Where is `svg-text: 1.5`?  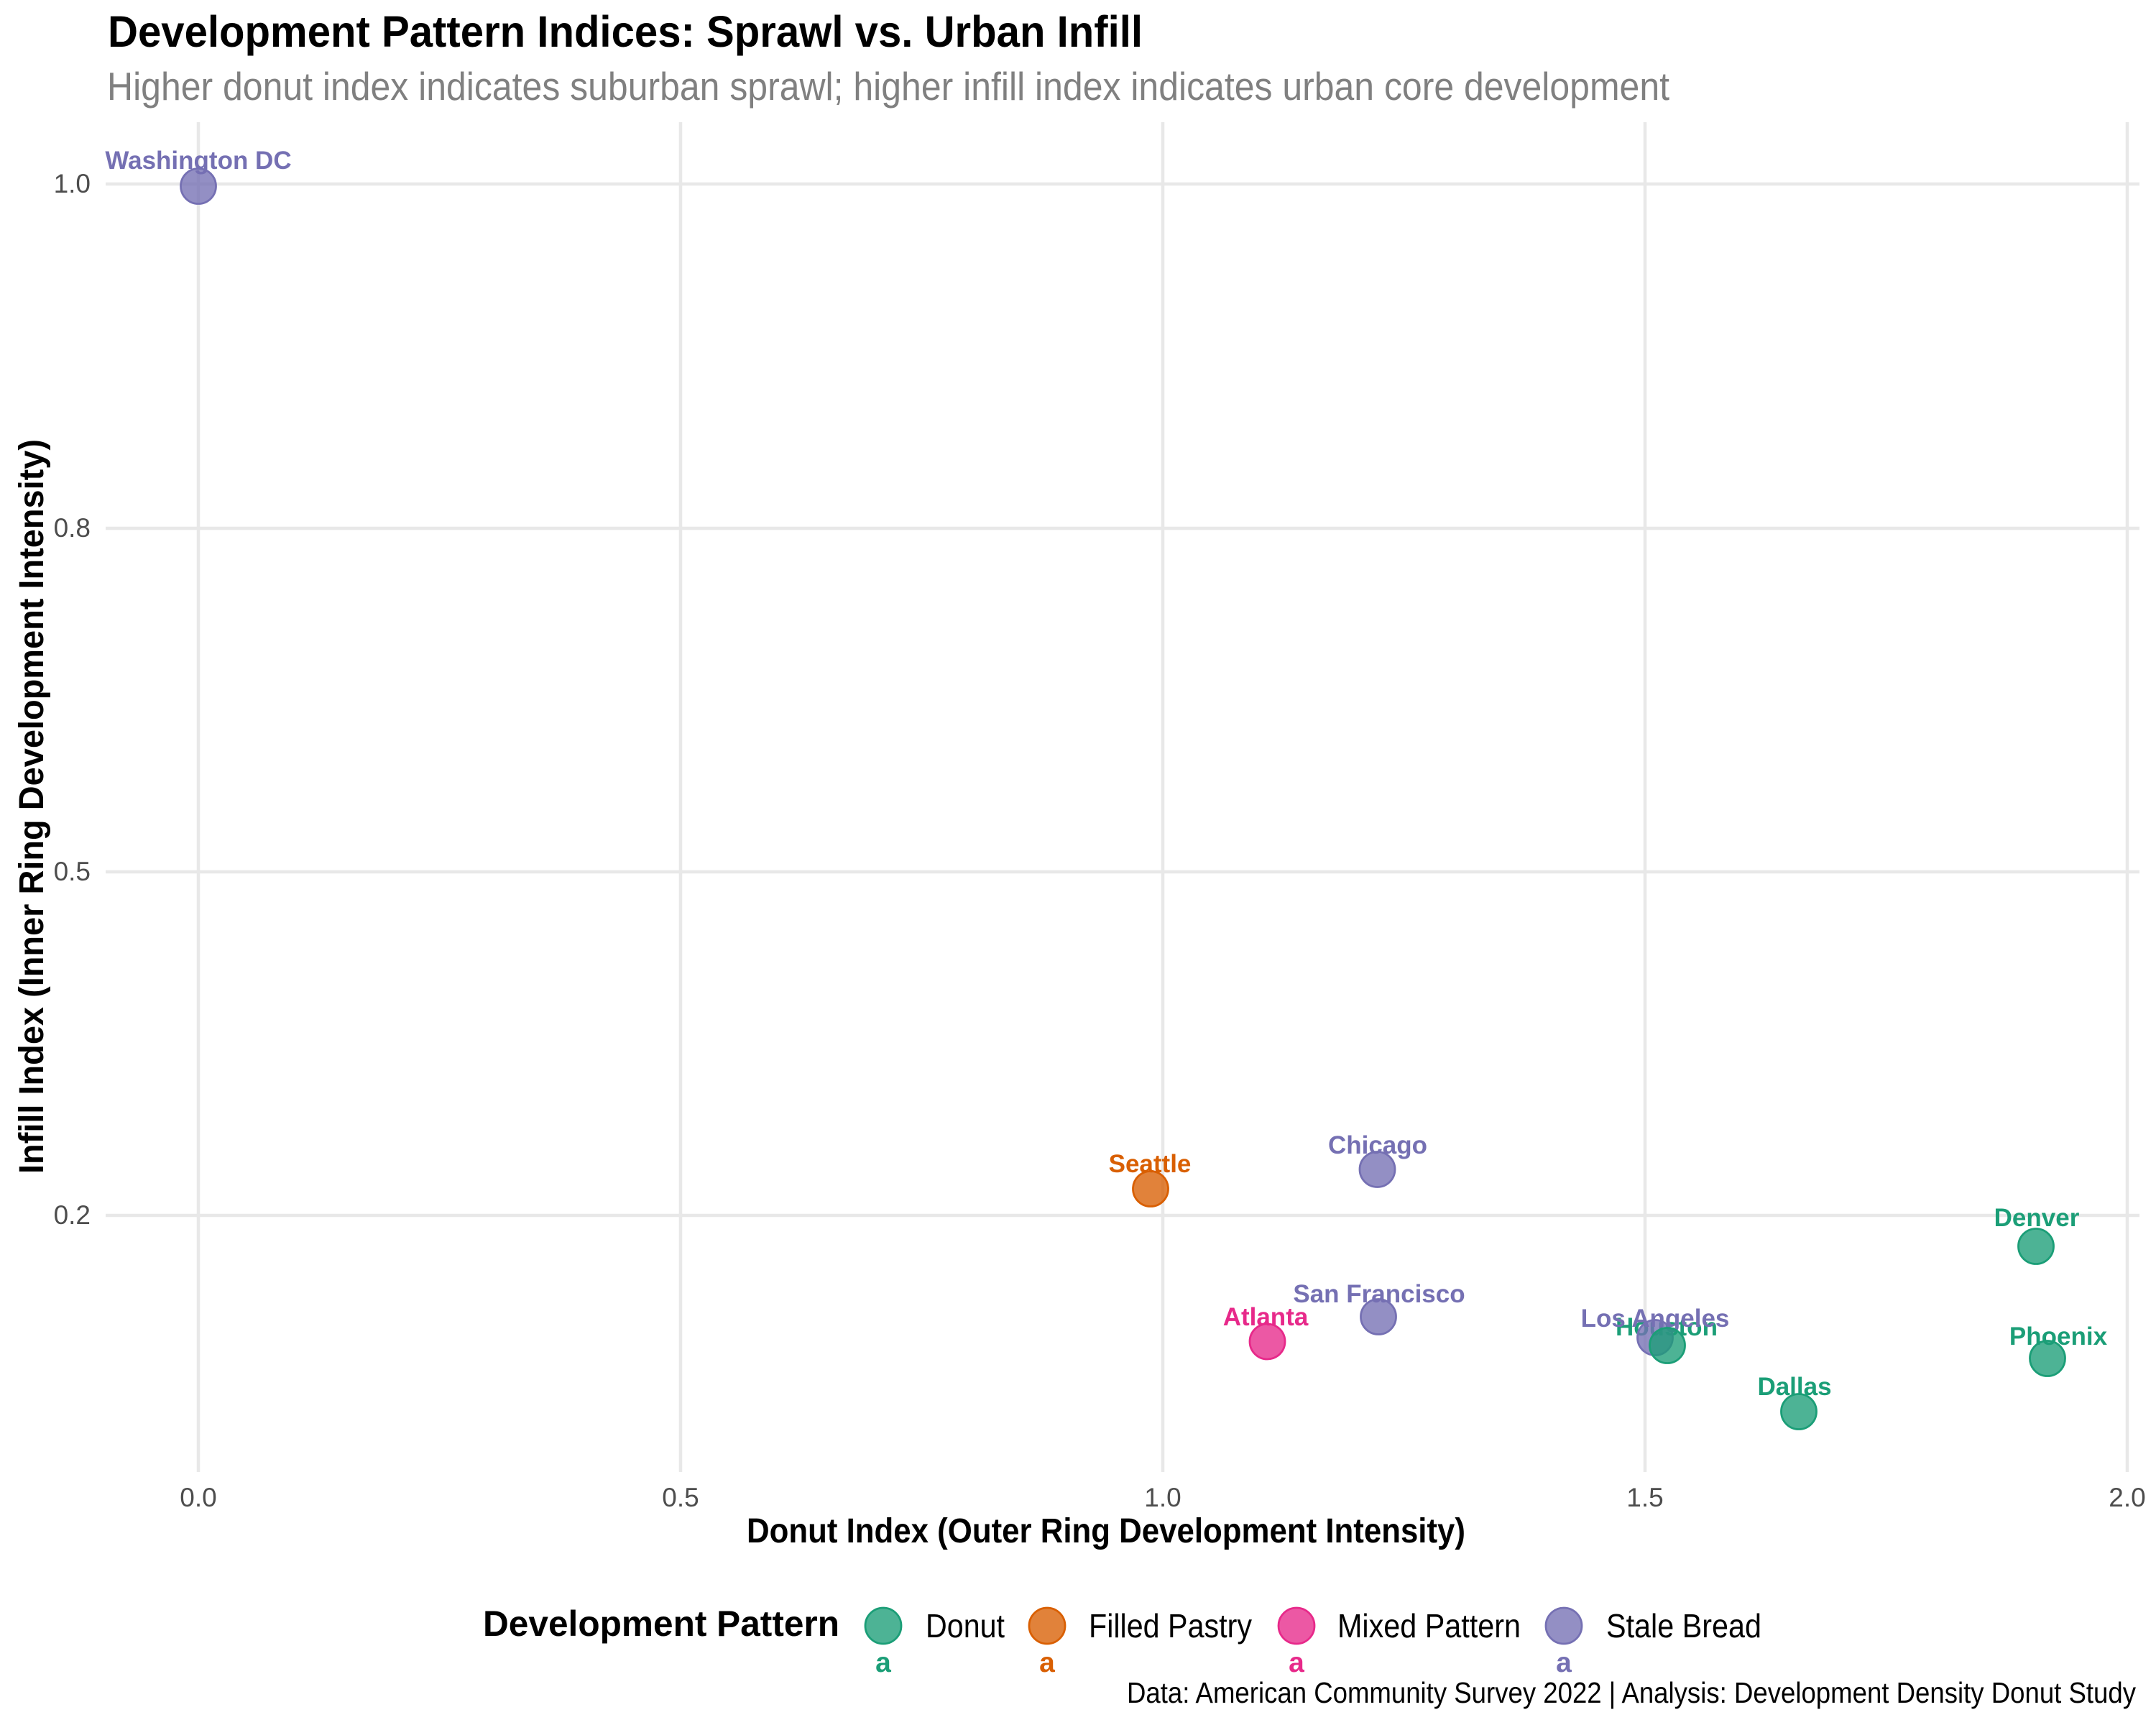
svg-text: 1.5 is located at coordinates (1645, 1497).